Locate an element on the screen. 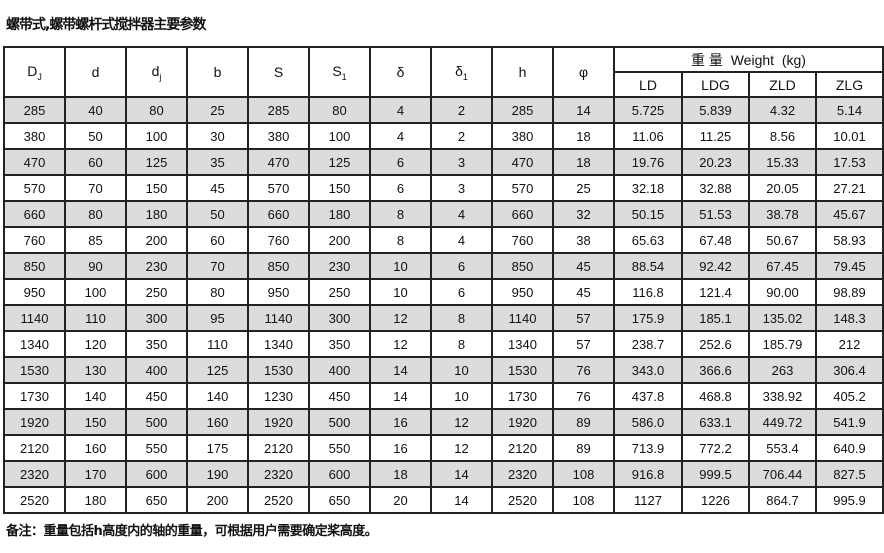  column-header-label: δ is located at coordinates (459, 70).